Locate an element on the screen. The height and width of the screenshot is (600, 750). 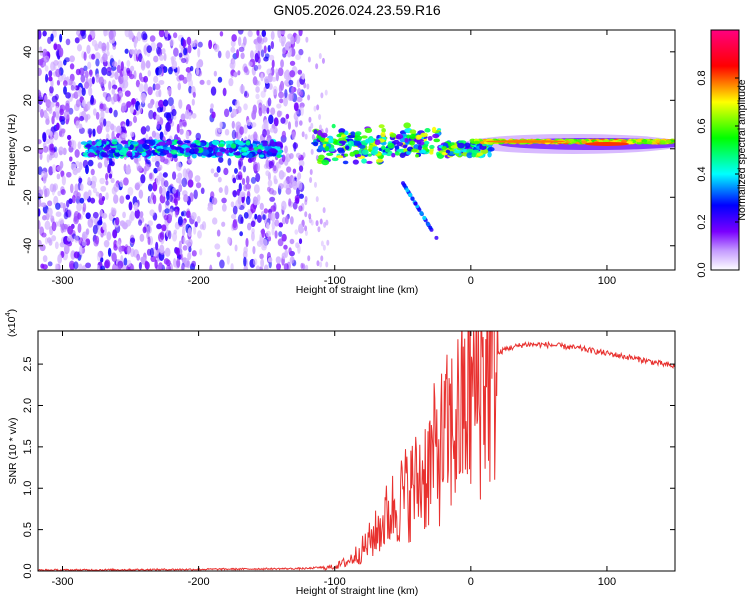
x-tick-label: -200 is located at coordinates (199, 582).